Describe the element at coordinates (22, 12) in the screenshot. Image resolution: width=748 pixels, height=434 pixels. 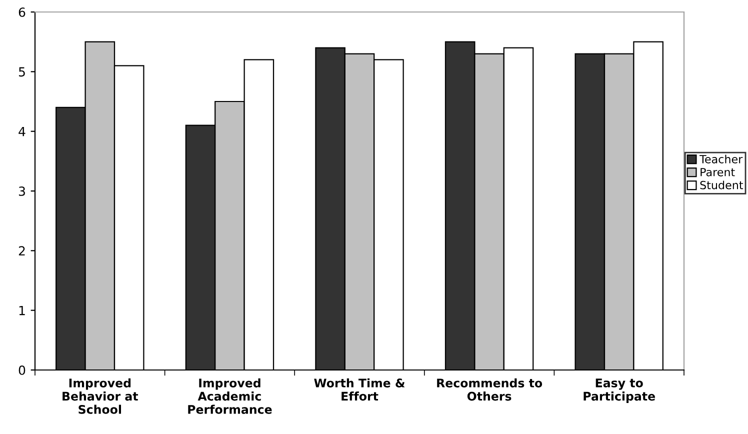
I see `y-tick-label: 6` at that location.